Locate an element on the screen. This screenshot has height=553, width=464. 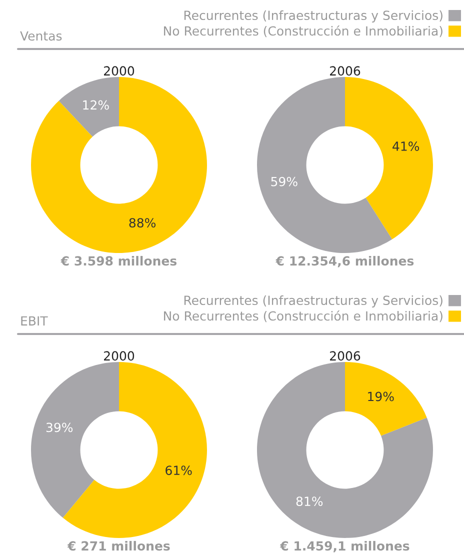
text: EBIT is located at coordinates (34, 321).